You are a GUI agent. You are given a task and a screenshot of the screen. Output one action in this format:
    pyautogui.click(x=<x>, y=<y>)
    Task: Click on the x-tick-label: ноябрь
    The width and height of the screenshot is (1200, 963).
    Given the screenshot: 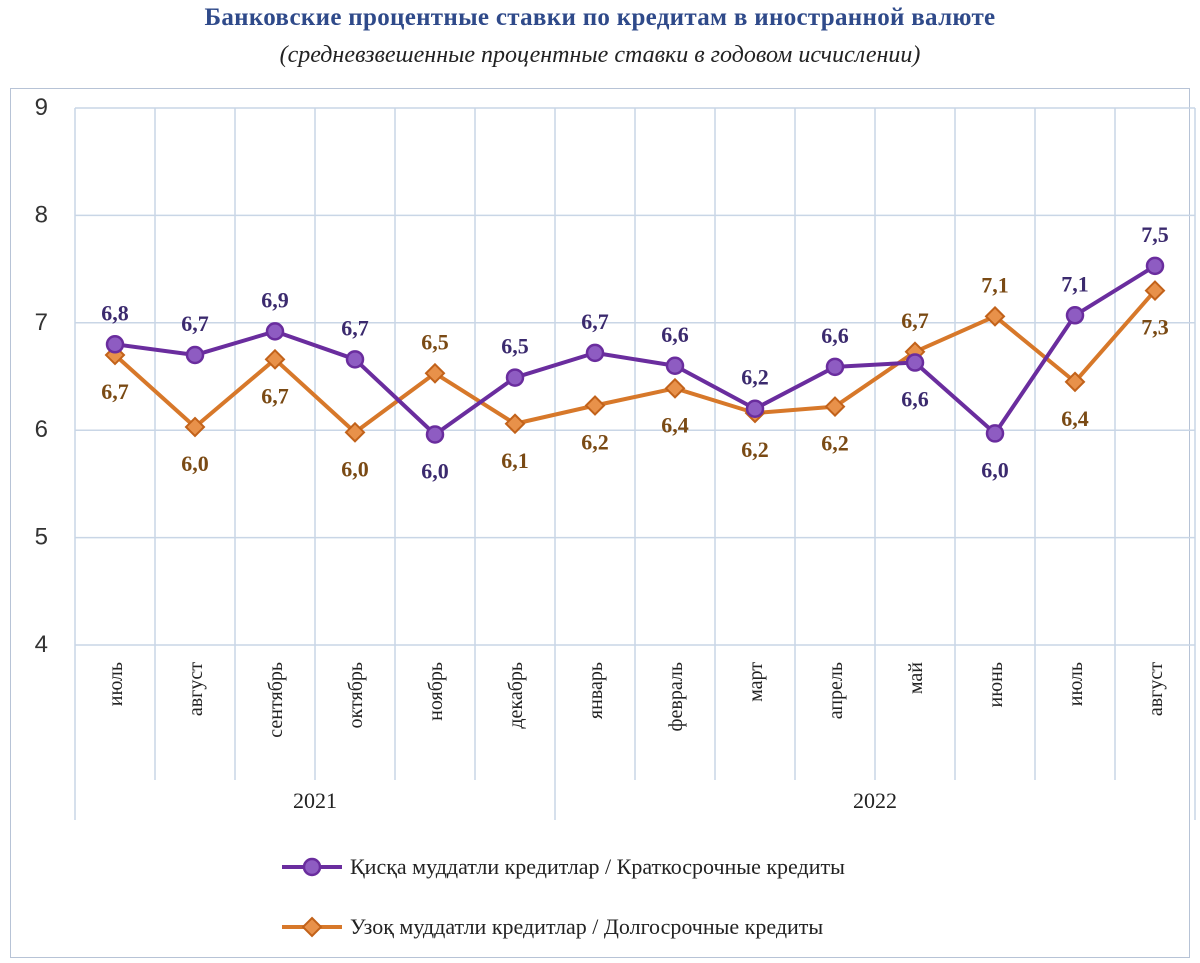 What is the action you would take?
    pyautogui.click(x=436, y=691)
    